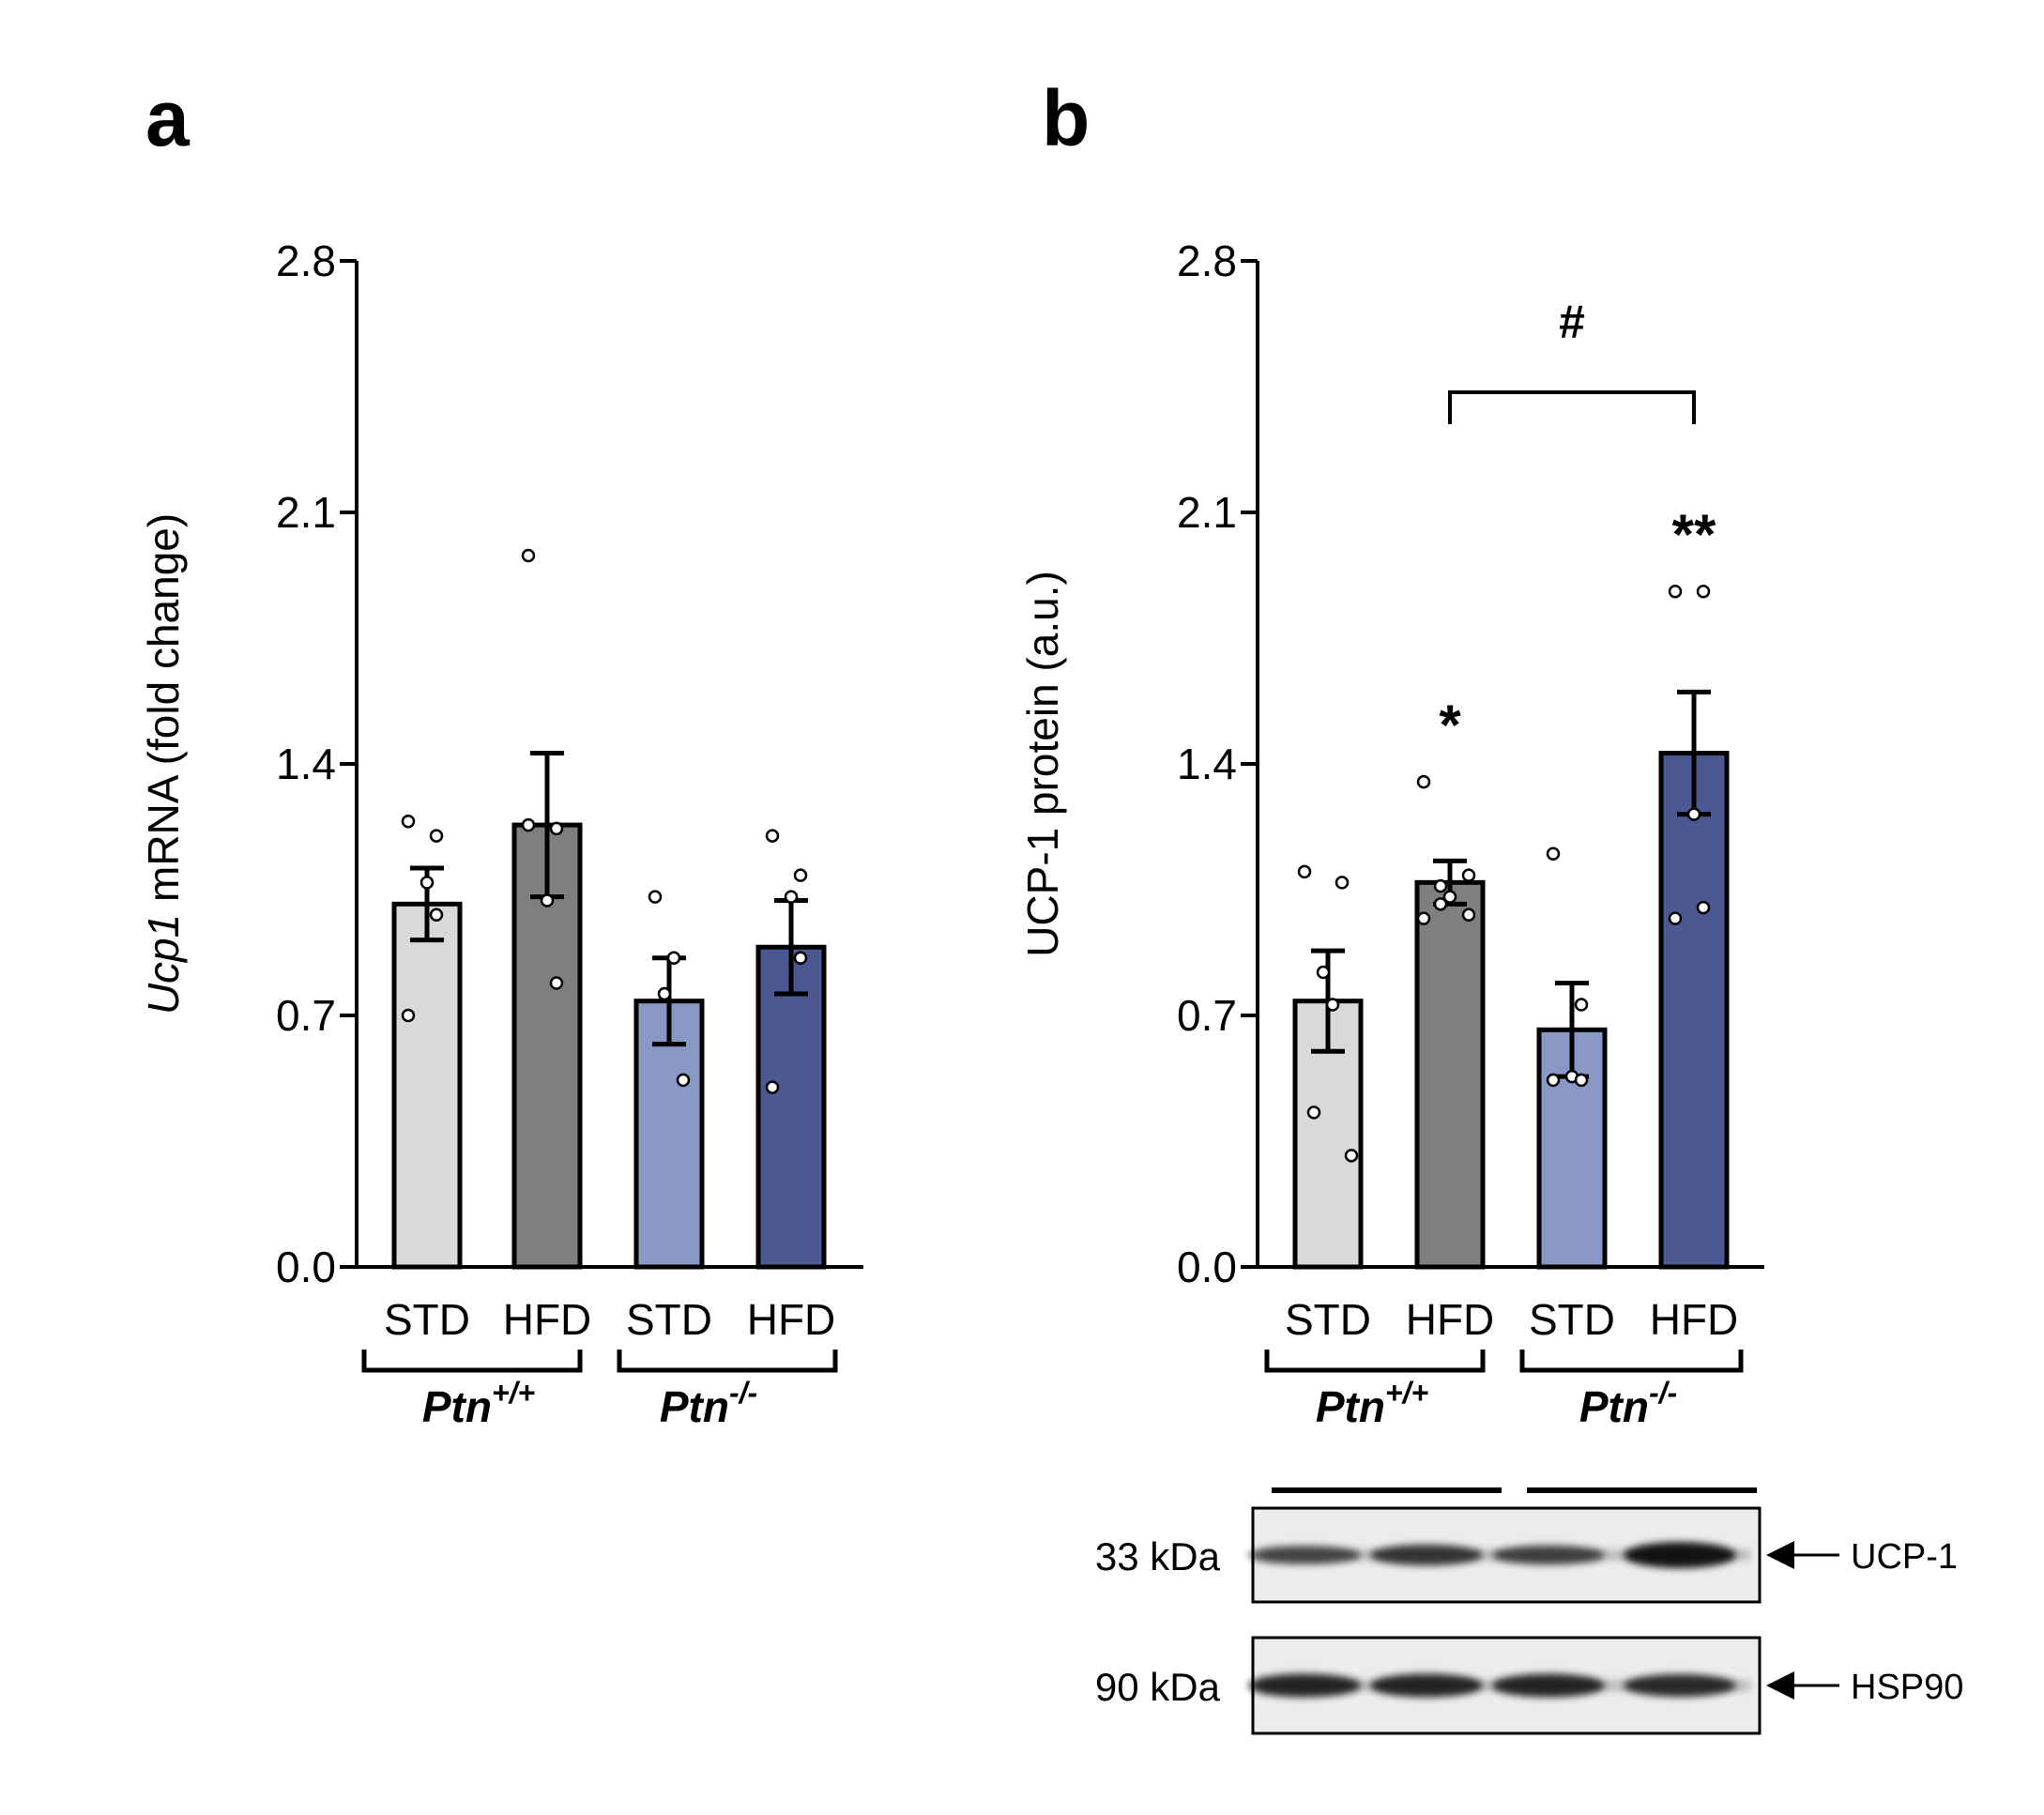  Describe the element at coordinates (1529, 1611) in the screenshot. I see `western-blot: 33 kDa UCP-1 90 kDa HSP90` at that location.